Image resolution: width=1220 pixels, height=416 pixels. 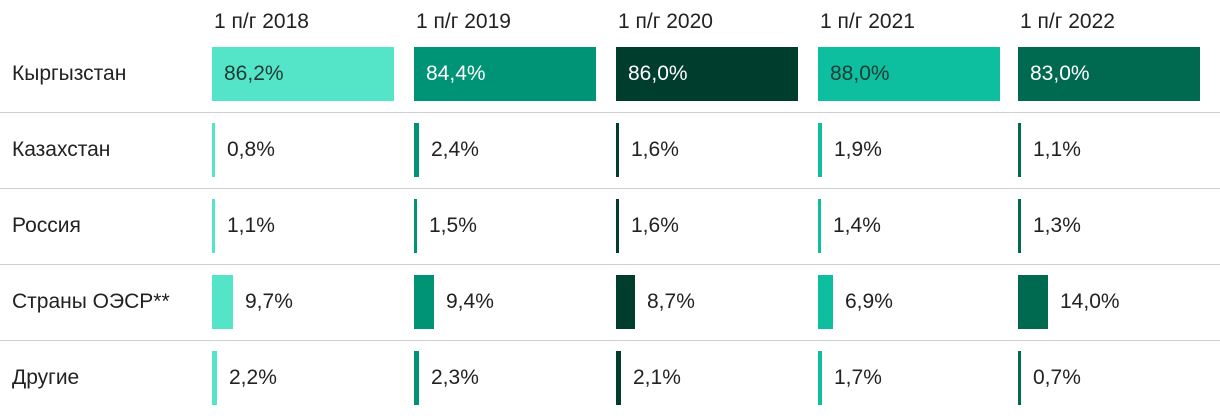 What do you see at coordinates (1057, 225) in the screenshot?
I see `data-label: 1,3%` at bounding box center [1057, 225].